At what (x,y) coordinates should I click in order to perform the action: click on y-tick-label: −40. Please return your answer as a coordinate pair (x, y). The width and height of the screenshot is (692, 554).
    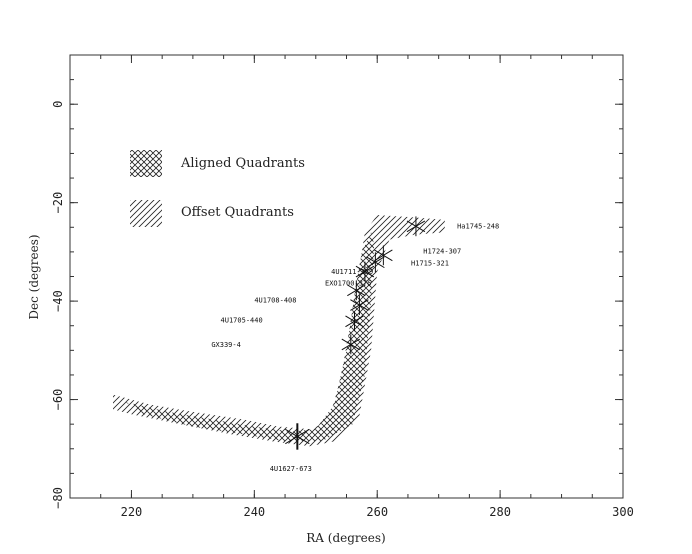
    Looking at the image, I should click on (58, 301).